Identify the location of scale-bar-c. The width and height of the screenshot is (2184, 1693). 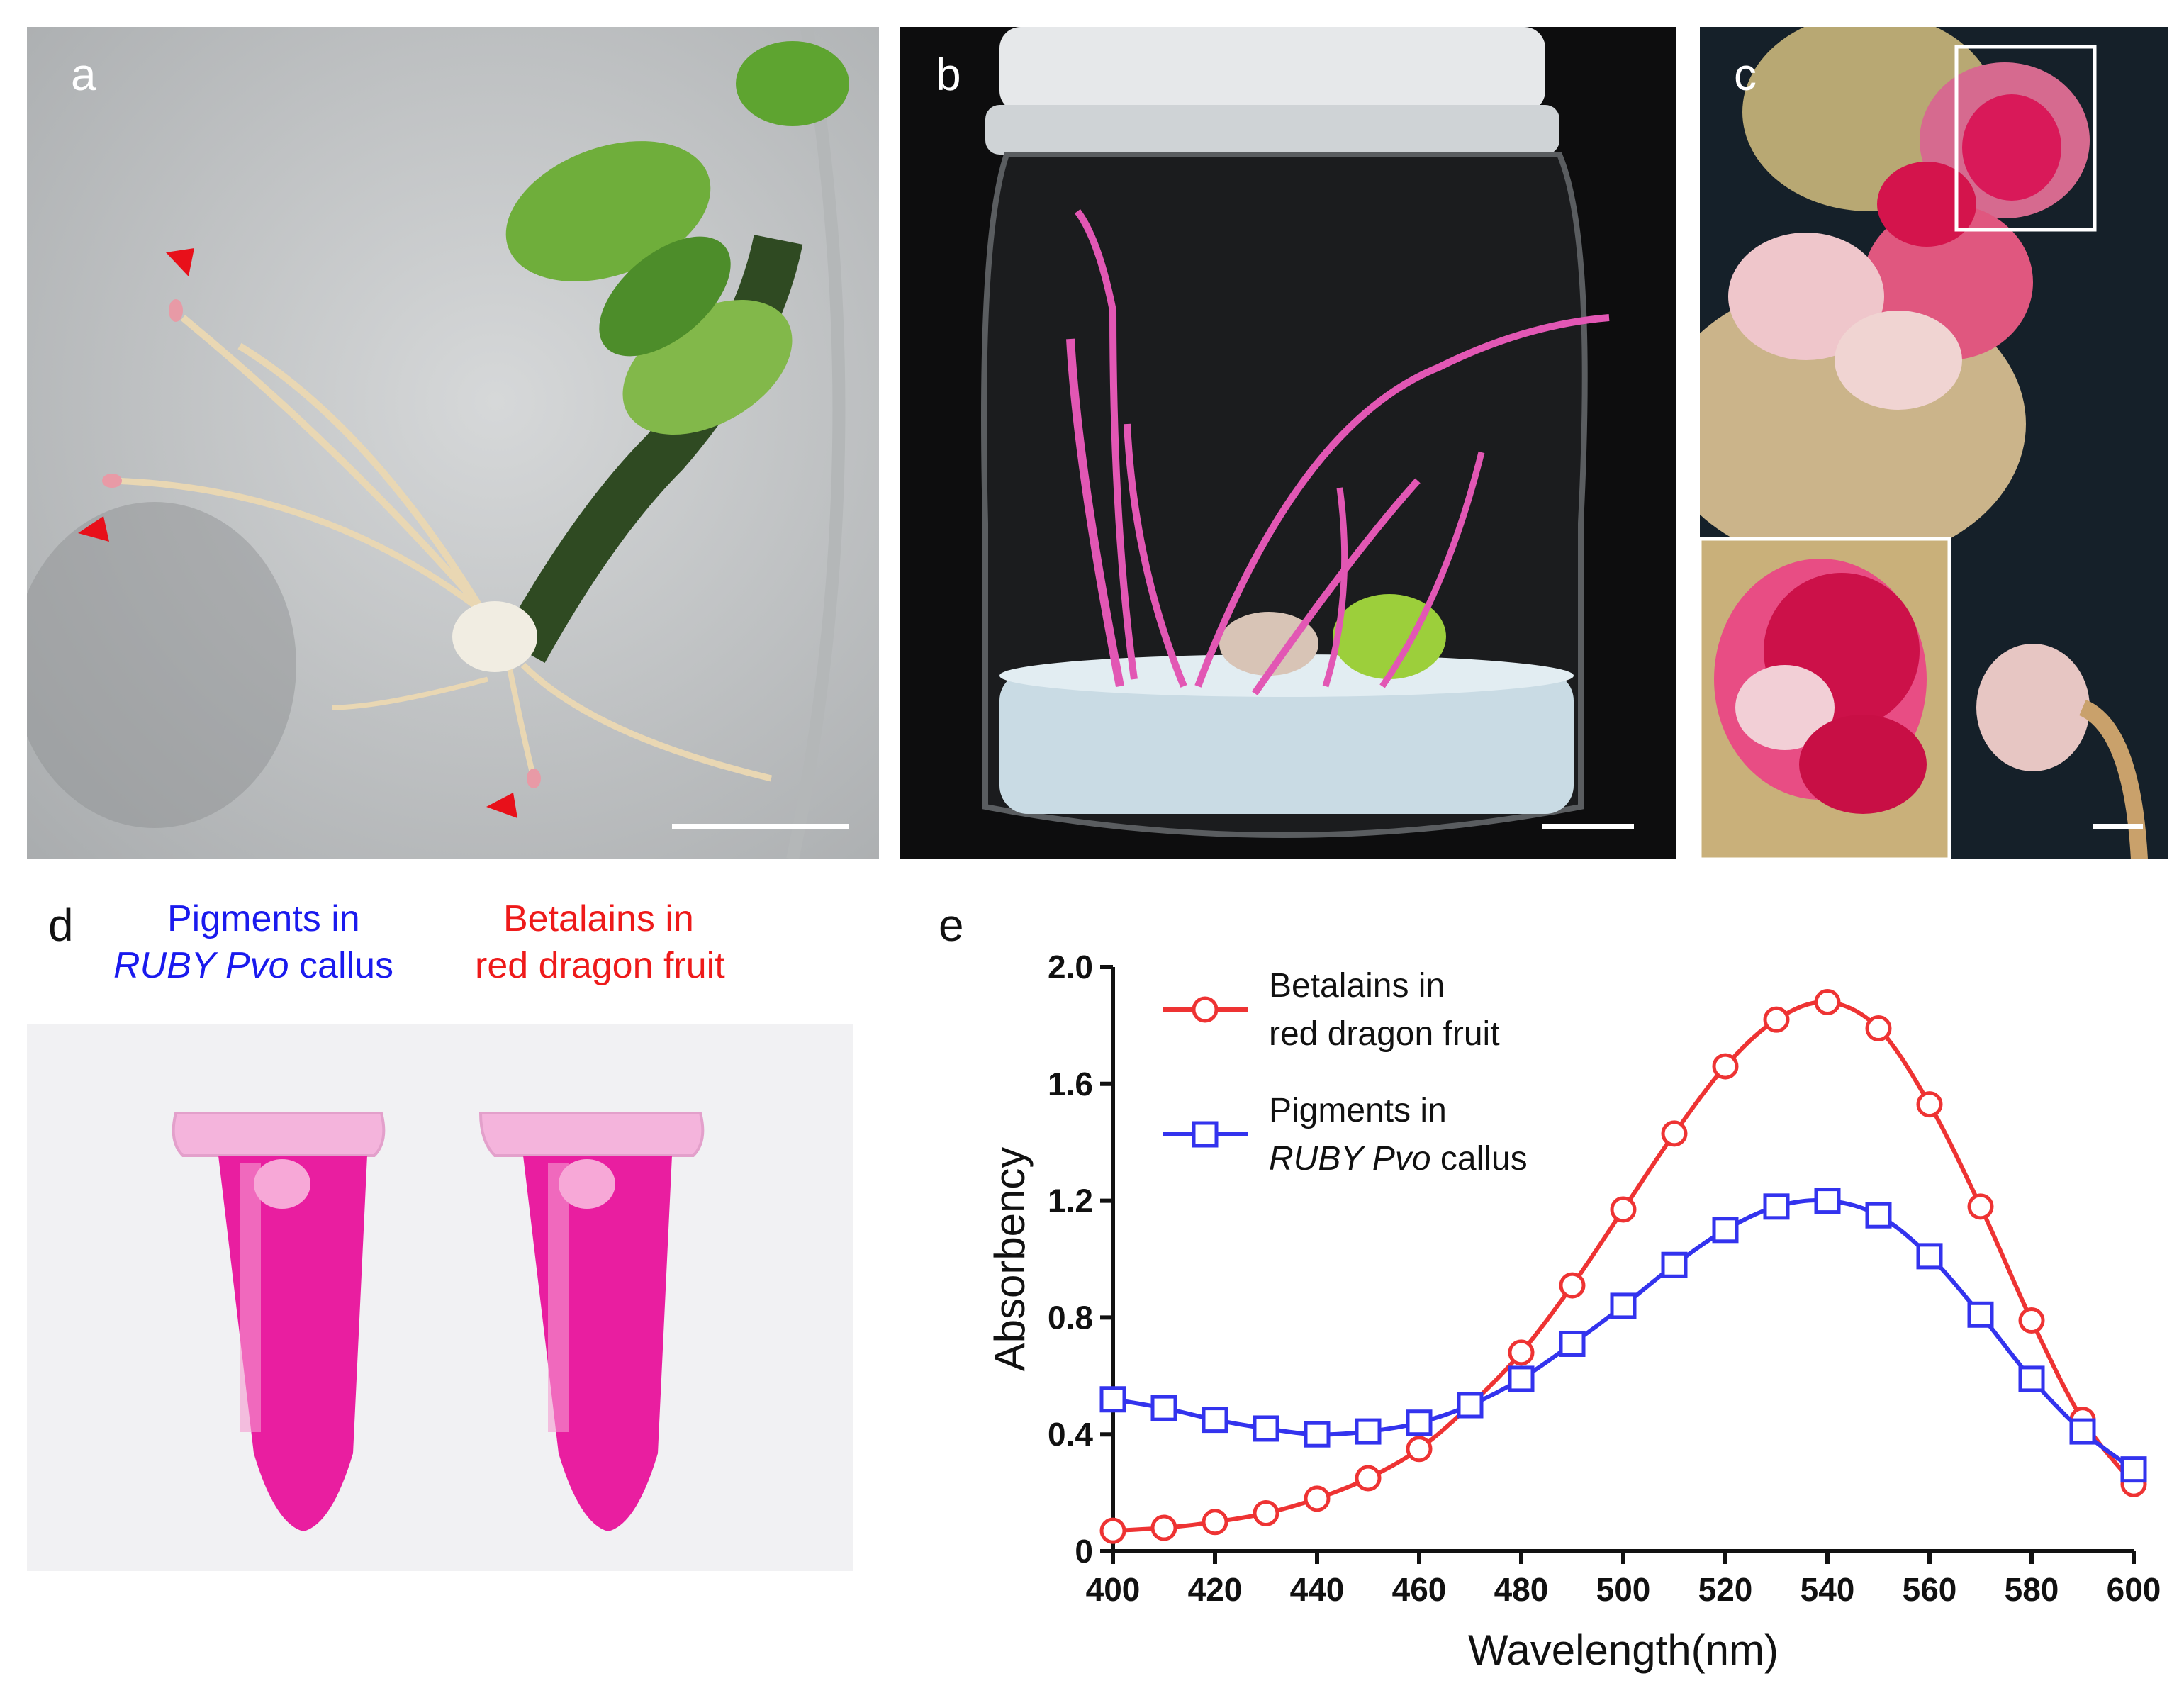
(2118, 826).